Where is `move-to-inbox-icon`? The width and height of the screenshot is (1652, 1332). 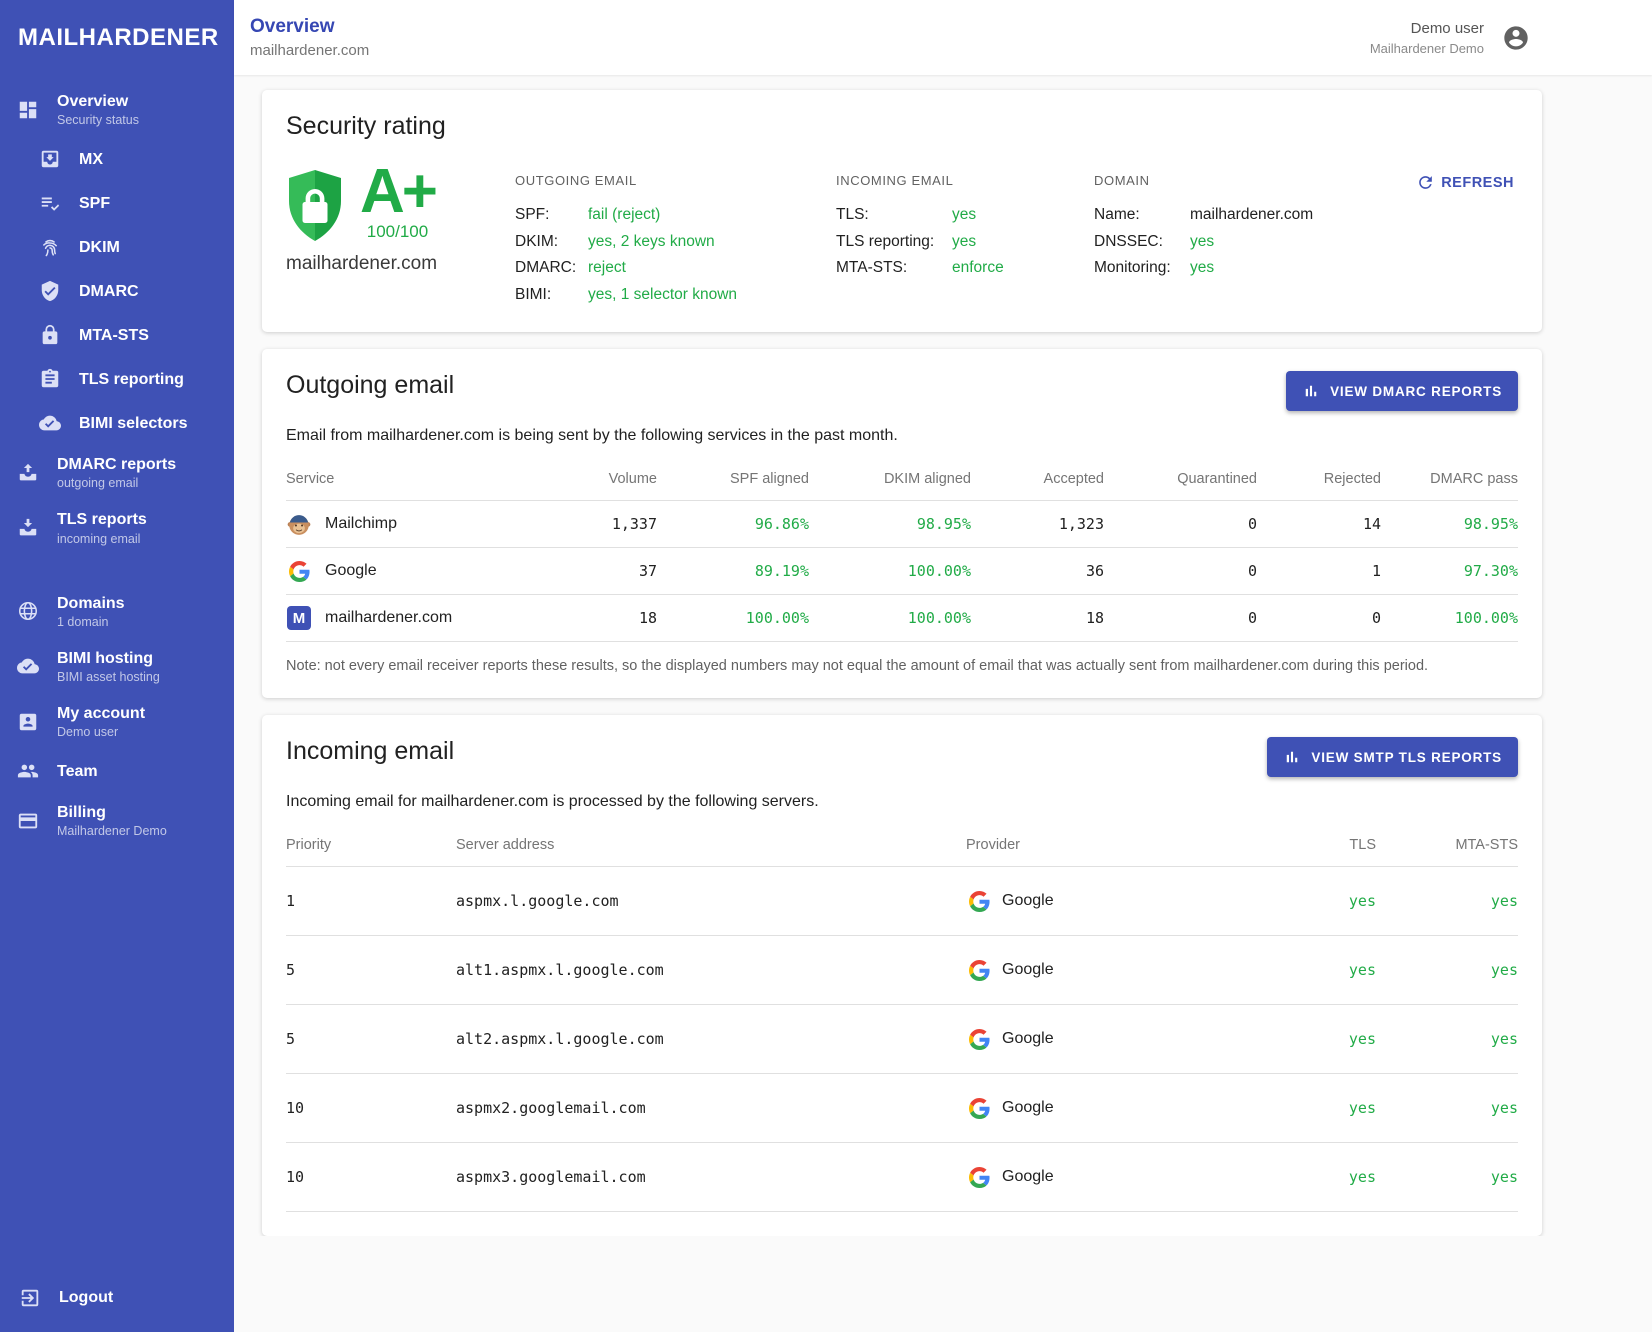
move-to-inbox-icon is located at coordinates (50, 159).